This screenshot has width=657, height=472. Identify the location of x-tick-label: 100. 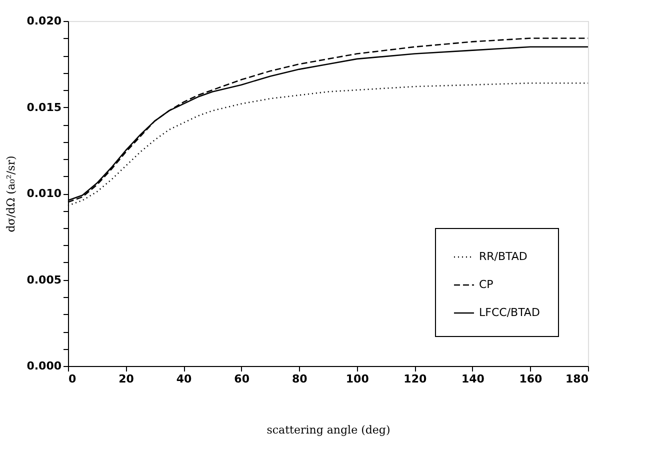
(358, 379).